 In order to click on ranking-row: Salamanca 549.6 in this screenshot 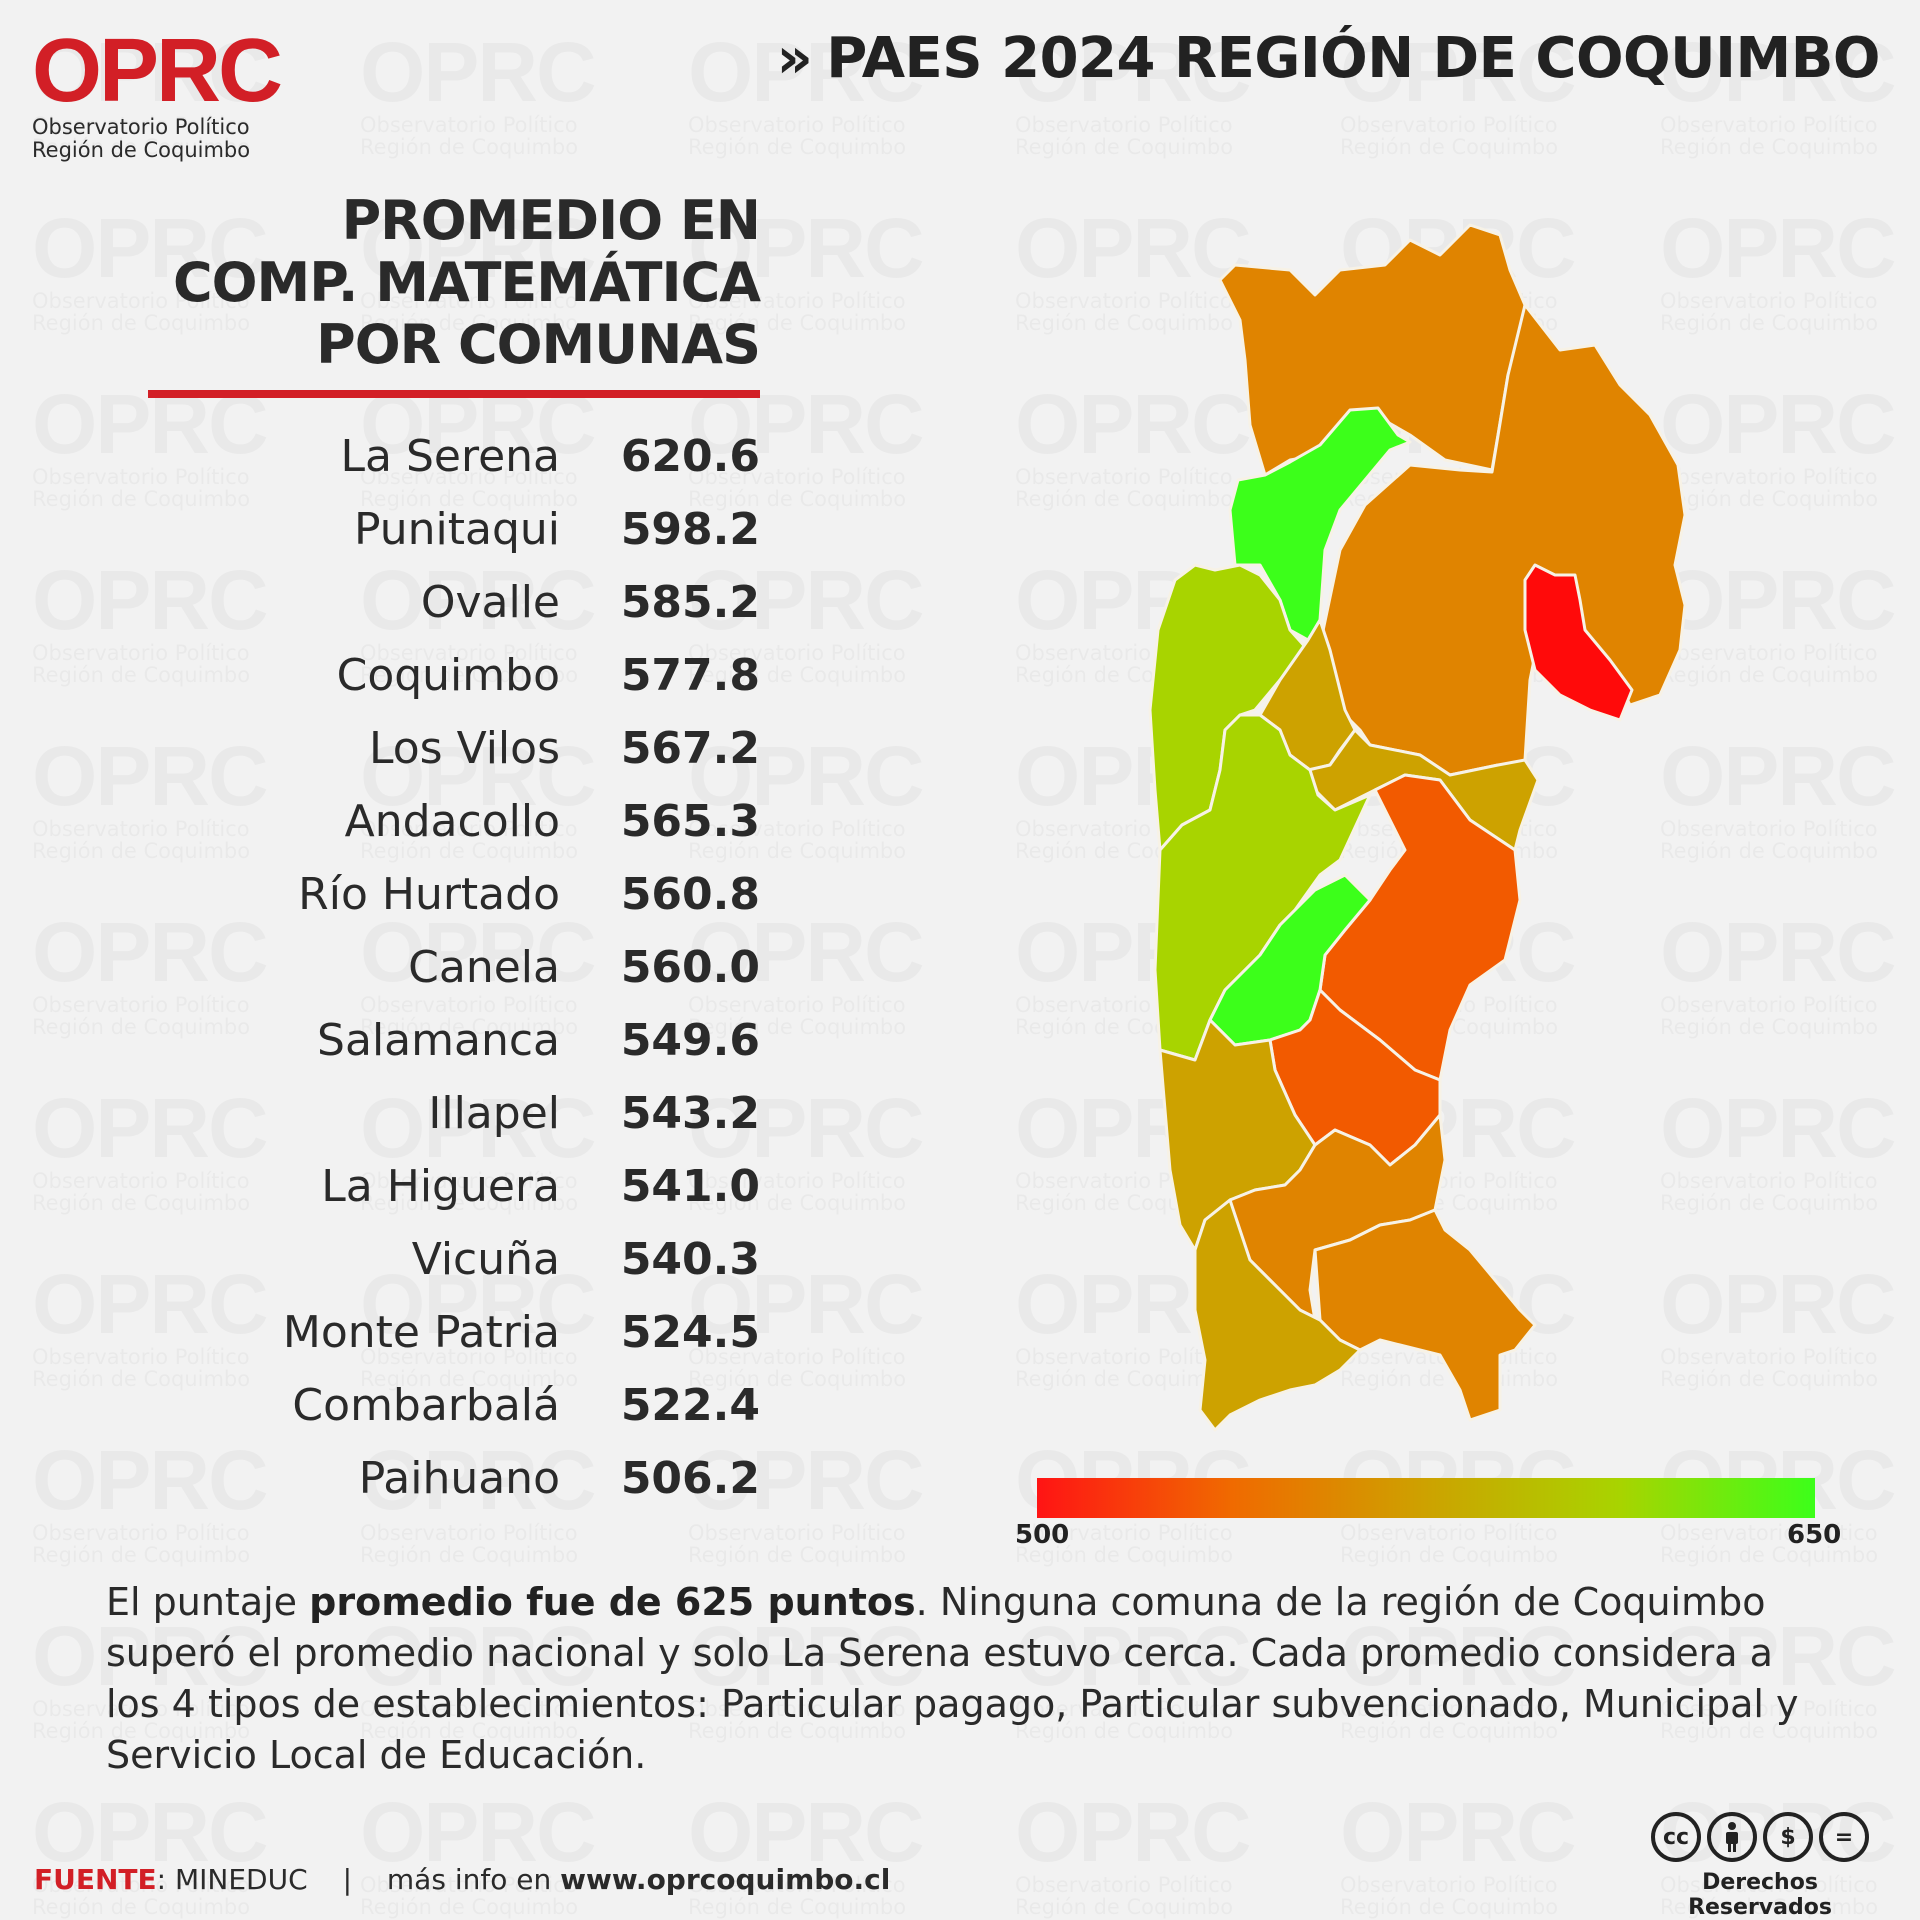, I will do `click(455, 1040)`.